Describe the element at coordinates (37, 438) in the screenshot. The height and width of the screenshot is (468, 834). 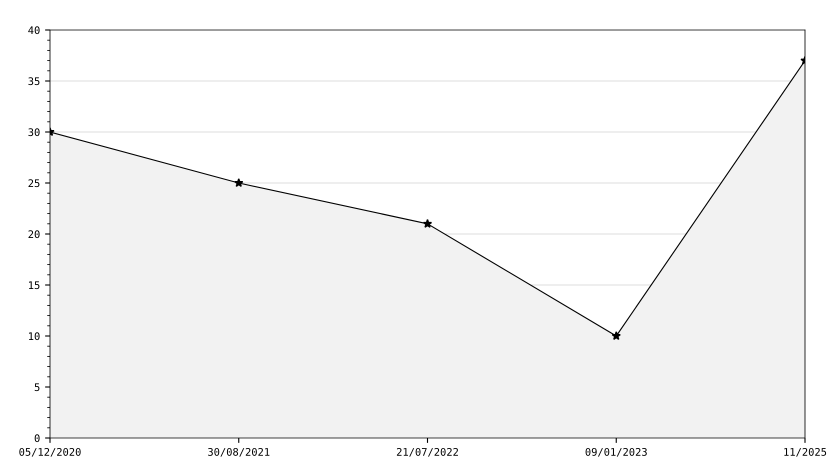
I see `y-tick-label: 0` at that location.